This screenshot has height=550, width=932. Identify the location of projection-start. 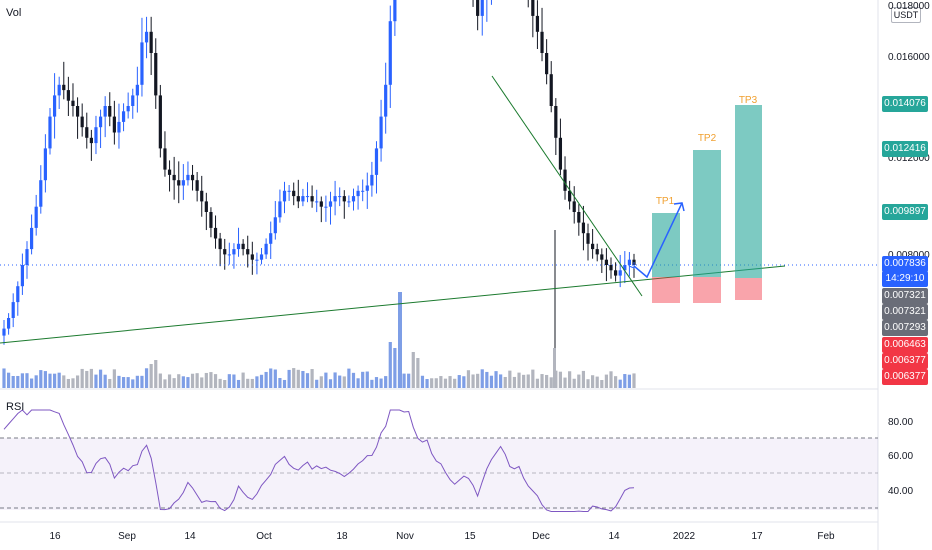
(631, 265).